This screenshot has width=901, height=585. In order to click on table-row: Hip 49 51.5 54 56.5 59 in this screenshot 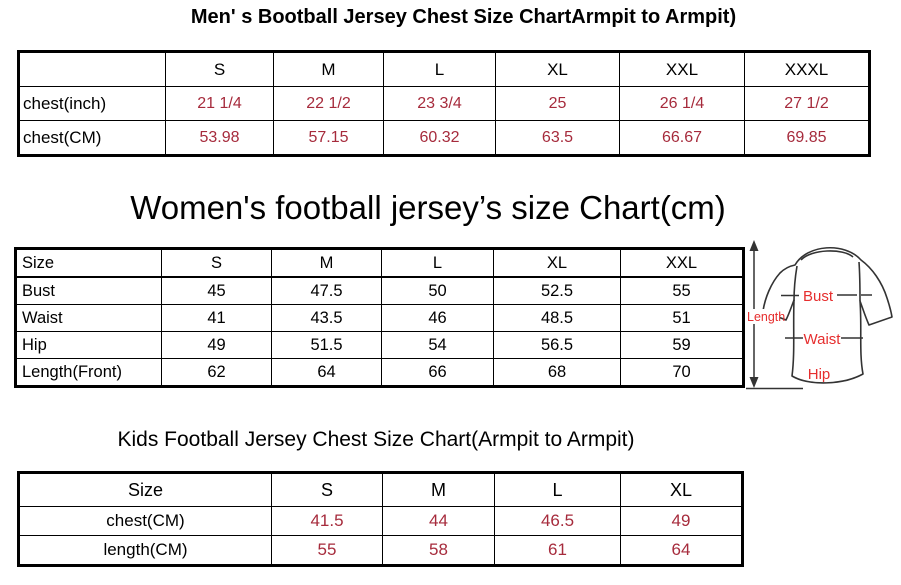, I will do `click(379, 345)`.